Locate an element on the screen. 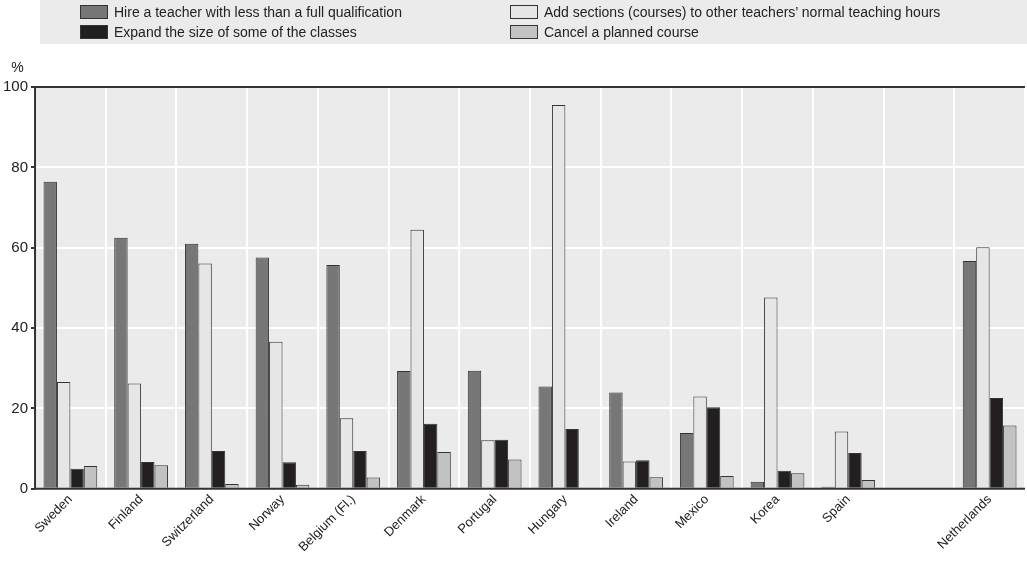 The width and height of the screenshot is (1027, 562). text: Add sections (courses) to other teachers’ normal teaching hours is located at coordinates (742, 12).